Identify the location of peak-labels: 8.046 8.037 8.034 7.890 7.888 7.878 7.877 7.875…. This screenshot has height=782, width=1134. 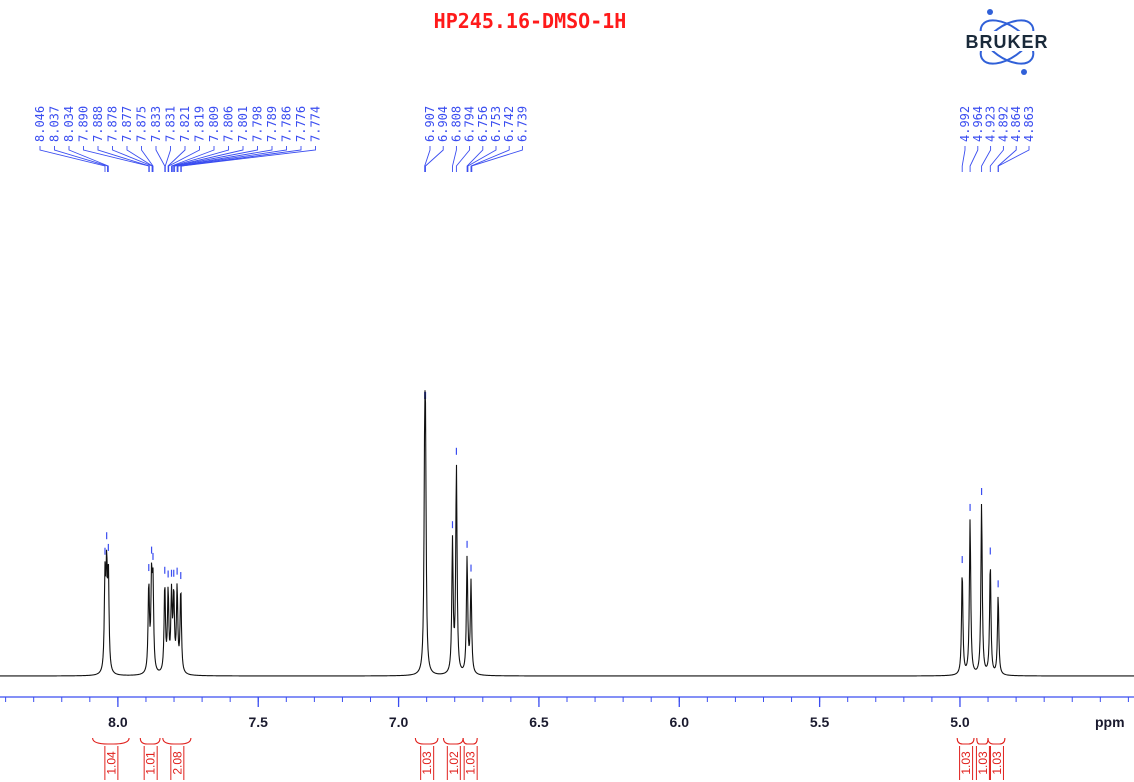
(534, 124).